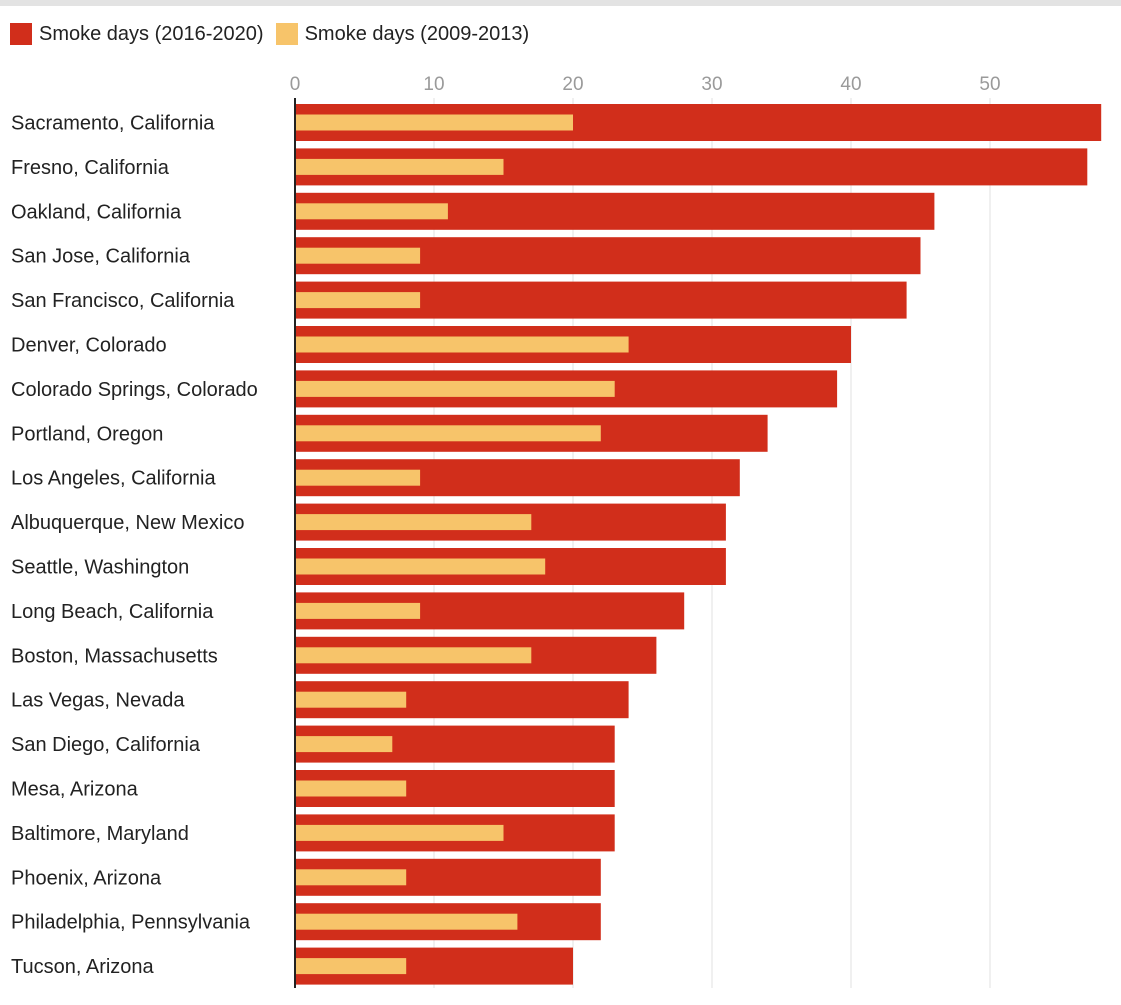  What do you see at coordinates (406, 921) in the screenshot?
I see `bar-2009-2013-philadelphia-pennsylvania` at bounding box center [406, 921].